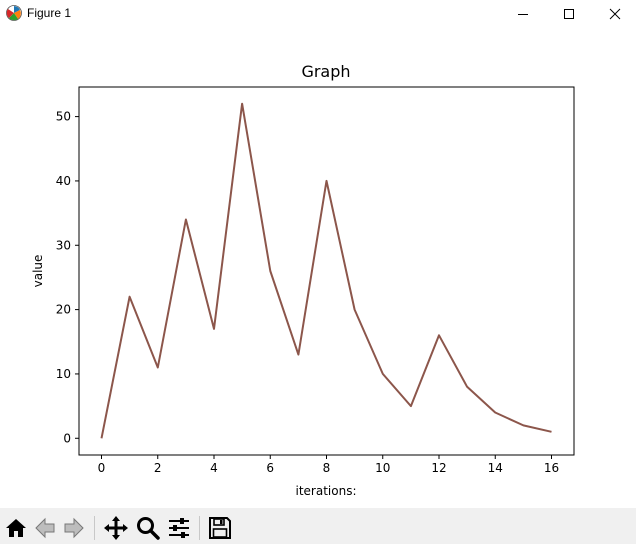  I want to click on zoom-button, so click(148, 528).